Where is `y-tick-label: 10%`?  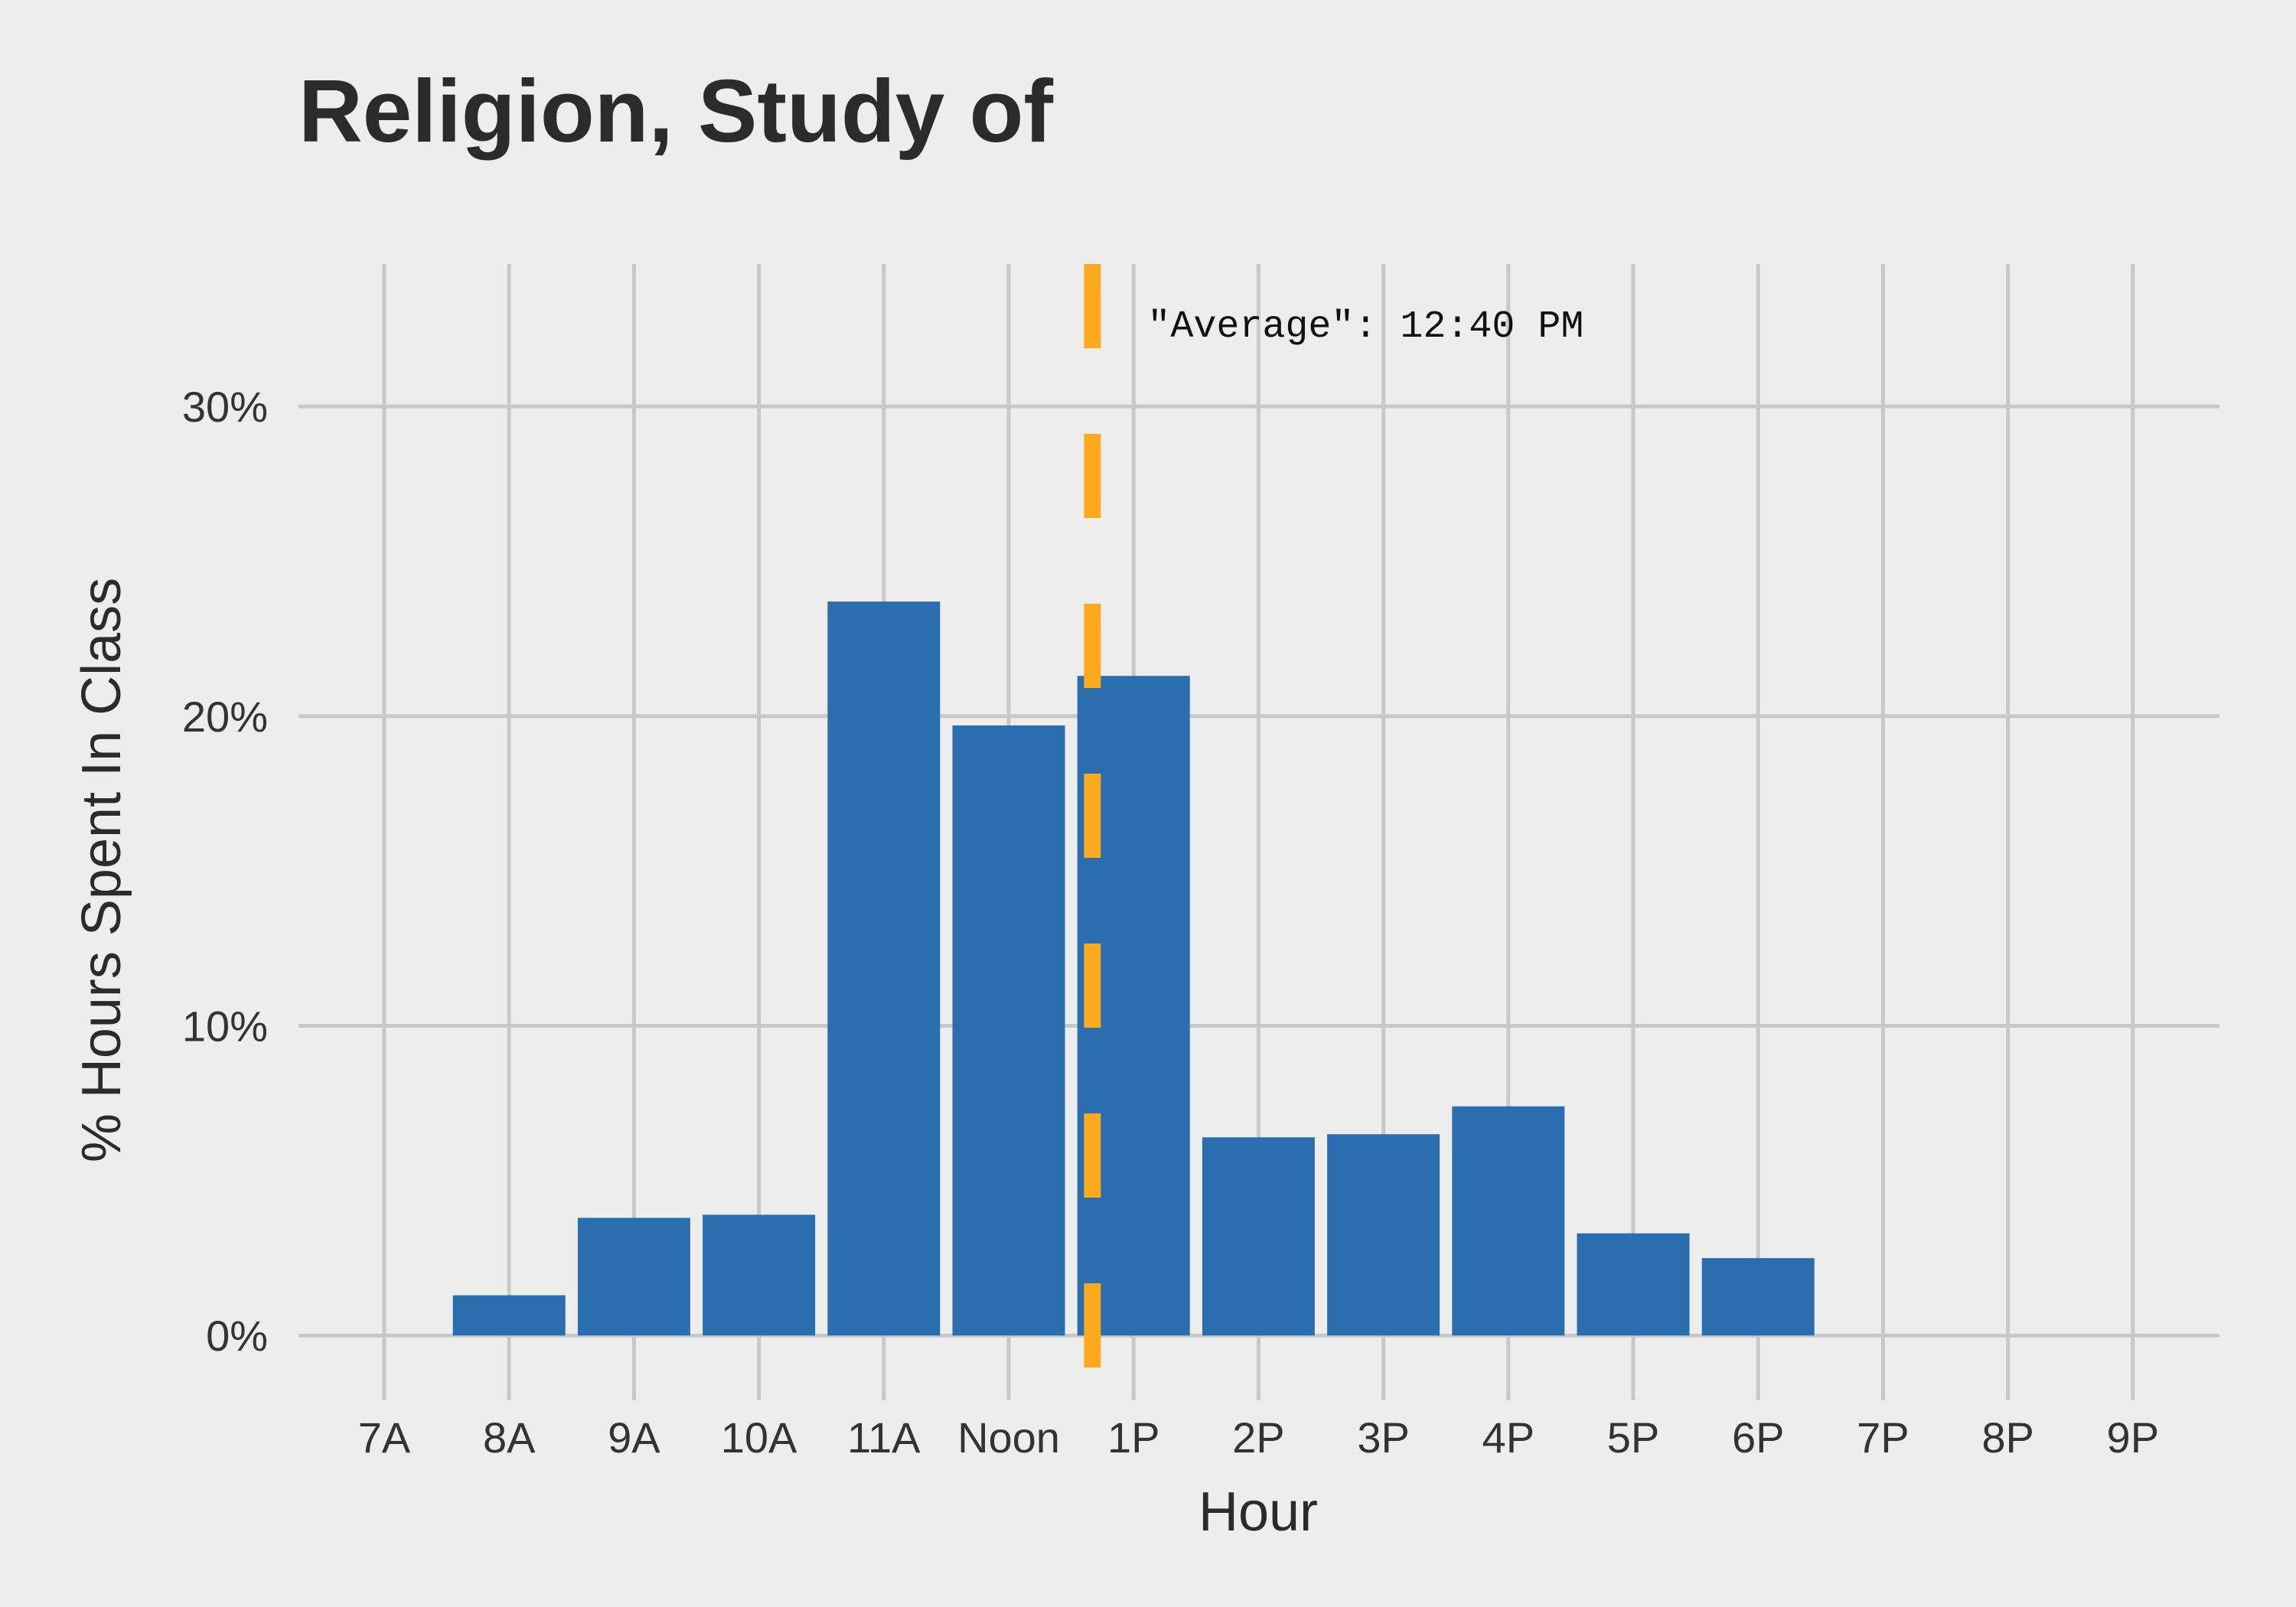 y-tick-label: 10% is located at coordinates (225, 1026).